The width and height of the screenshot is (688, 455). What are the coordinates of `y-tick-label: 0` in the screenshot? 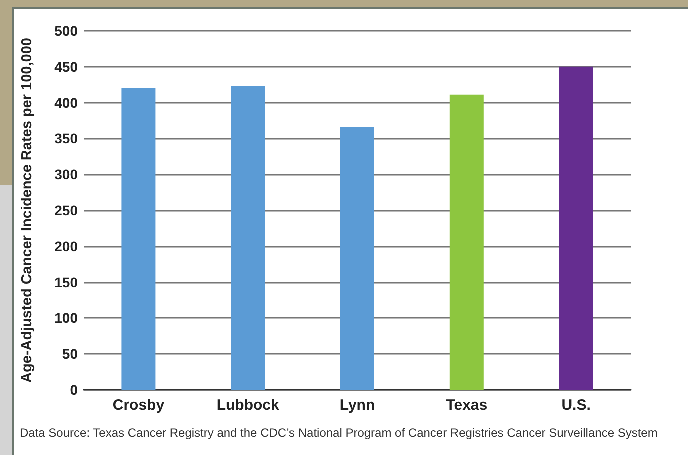 It's located at (74, 390).